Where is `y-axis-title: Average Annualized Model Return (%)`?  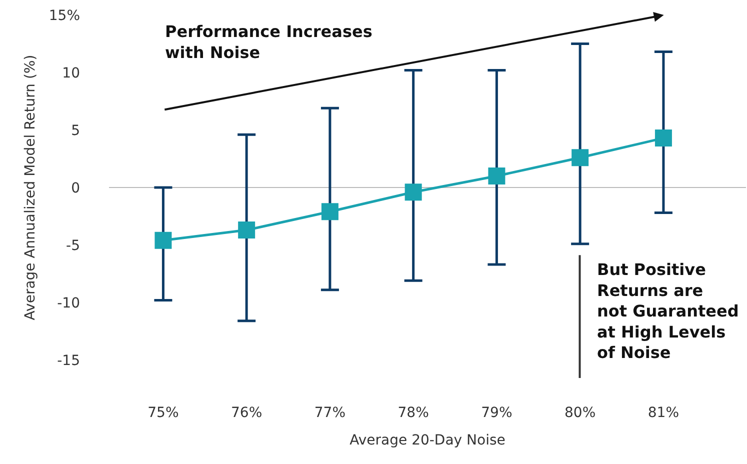
y-axis-title: Average Annualized Model Return (%) is located at coordinates (30, 187).